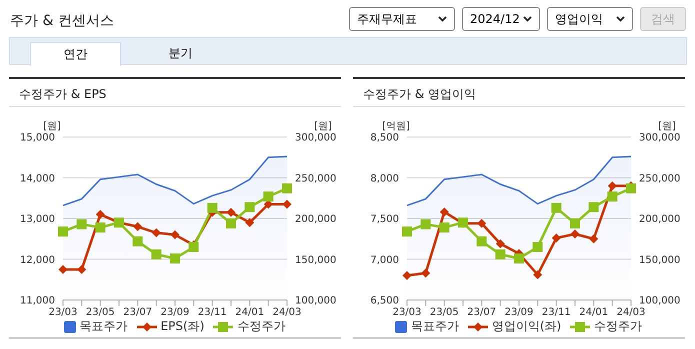 The height and width of the screenshot is (349, 695). What do you see at coordinates (590, 19) in the screenshot?
I see `text: 영업이익` at bounding box center [590, 19].